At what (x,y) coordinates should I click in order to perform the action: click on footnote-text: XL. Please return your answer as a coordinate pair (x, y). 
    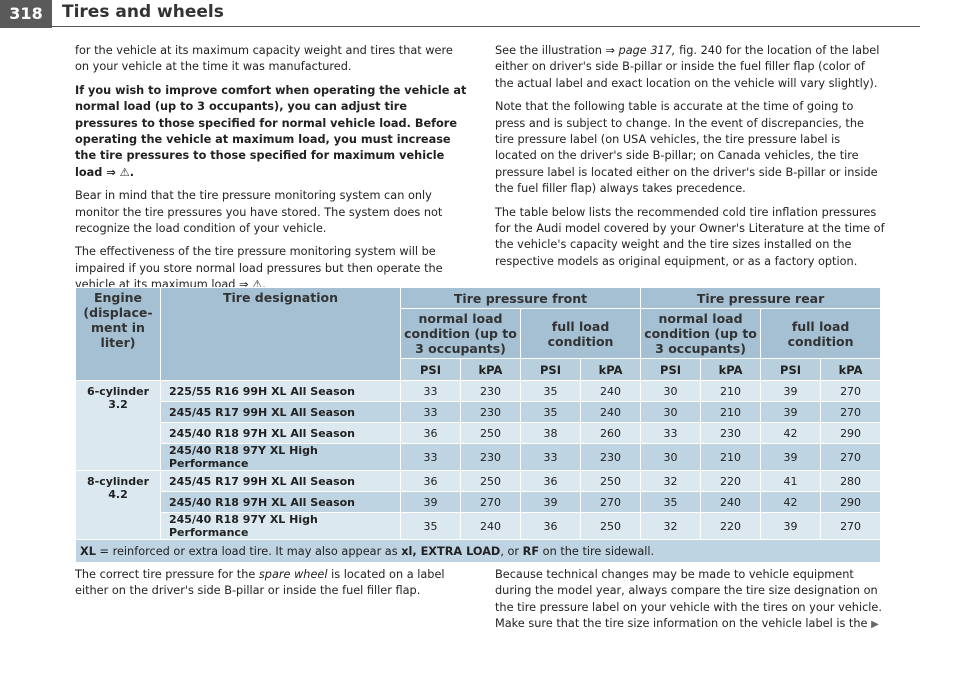
    Looking at the image, I should click on (88, 551).